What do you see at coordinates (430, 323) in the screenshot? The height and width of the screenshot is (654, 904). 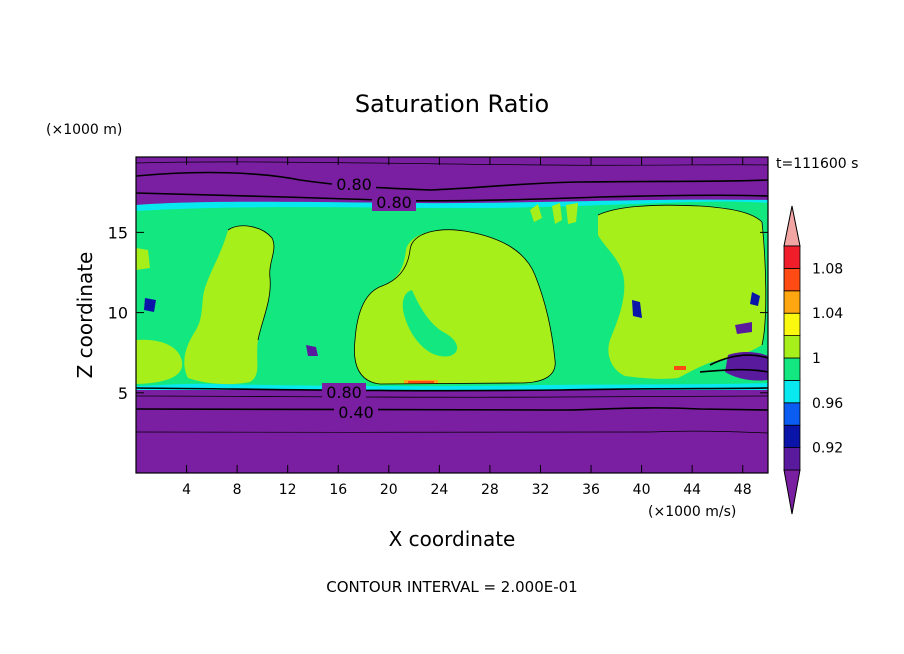 I see `central-pocket` at bounding box center [430, 323].